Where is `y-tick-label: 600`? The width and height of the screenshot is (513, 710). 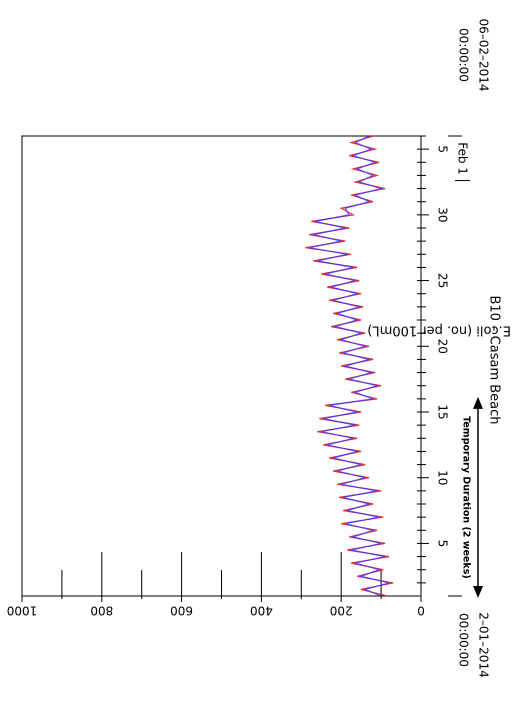
y-tick-label: 600 is located at coordinates (181, 611).